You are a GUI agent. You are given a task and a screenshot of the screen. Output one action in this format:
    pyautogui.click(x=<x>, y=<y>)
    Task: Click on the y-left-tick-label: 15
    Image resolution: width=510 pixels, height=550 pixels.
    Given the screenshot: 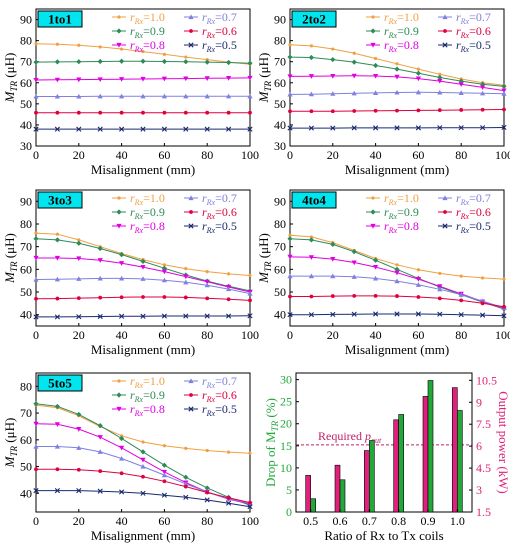 What is the action you would take?
    pyautogui.click(x=286, y=446)
    